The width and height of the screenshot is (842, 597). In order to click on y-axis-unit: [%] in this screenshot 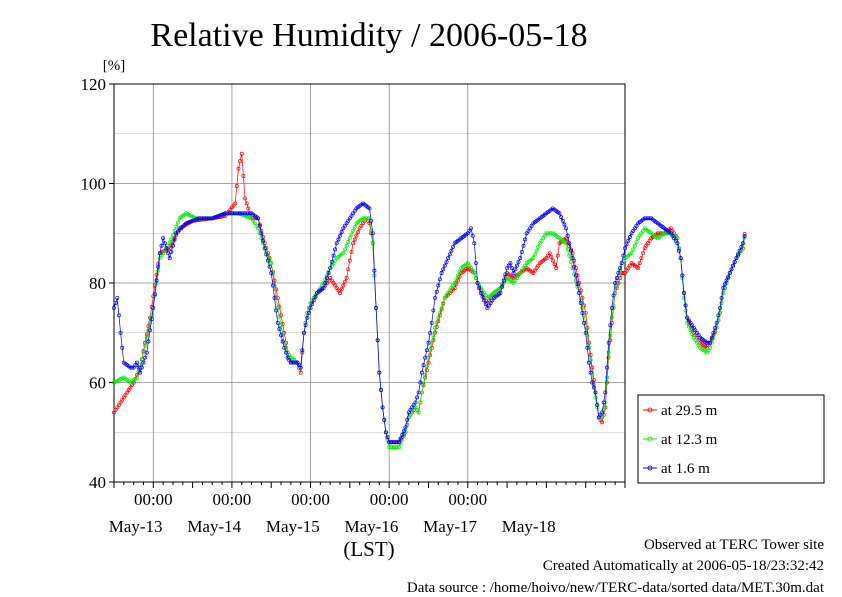, I will do `click(114, 66)`.